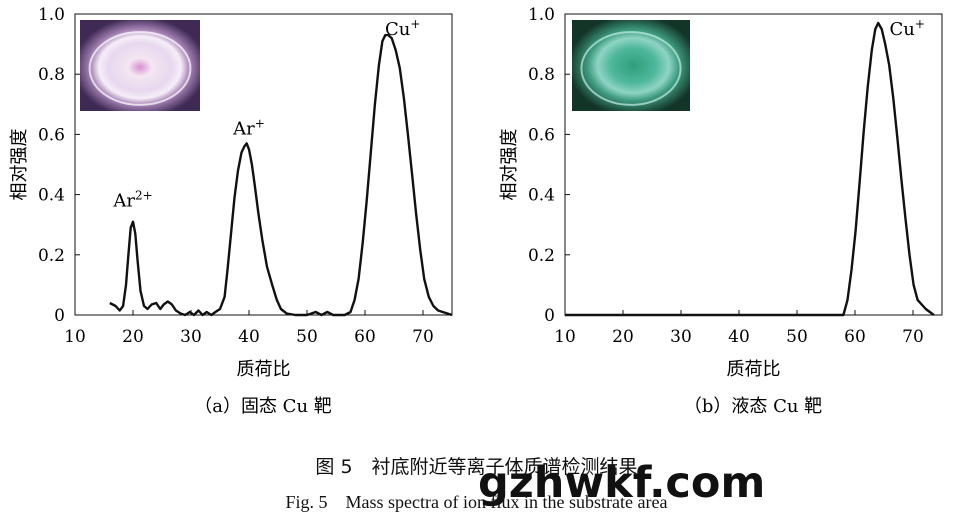  Describe the element at coordinates (144, 196) in the screenshot. I see `peak-label-charge: 2+` at that location.